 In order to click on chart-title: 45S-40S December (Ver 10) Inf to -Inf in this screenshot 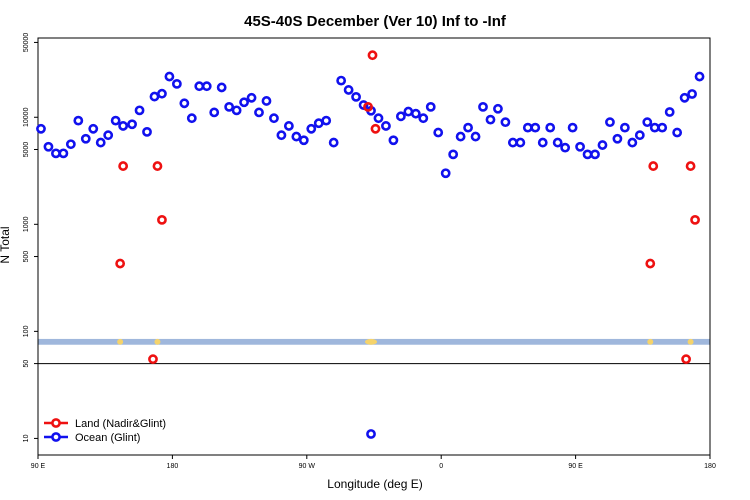, I will do `click(375, 21)`.